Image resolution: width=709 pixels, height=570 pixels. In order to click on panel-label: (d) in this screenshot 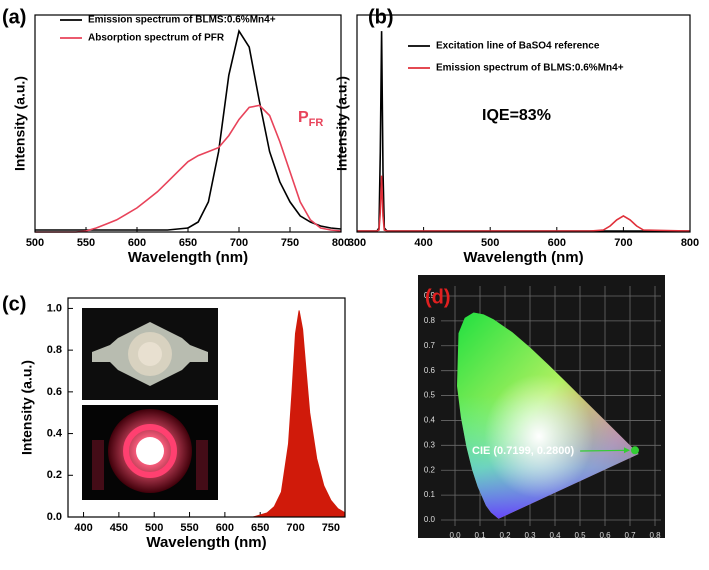, I will do `click(438, 297)`.